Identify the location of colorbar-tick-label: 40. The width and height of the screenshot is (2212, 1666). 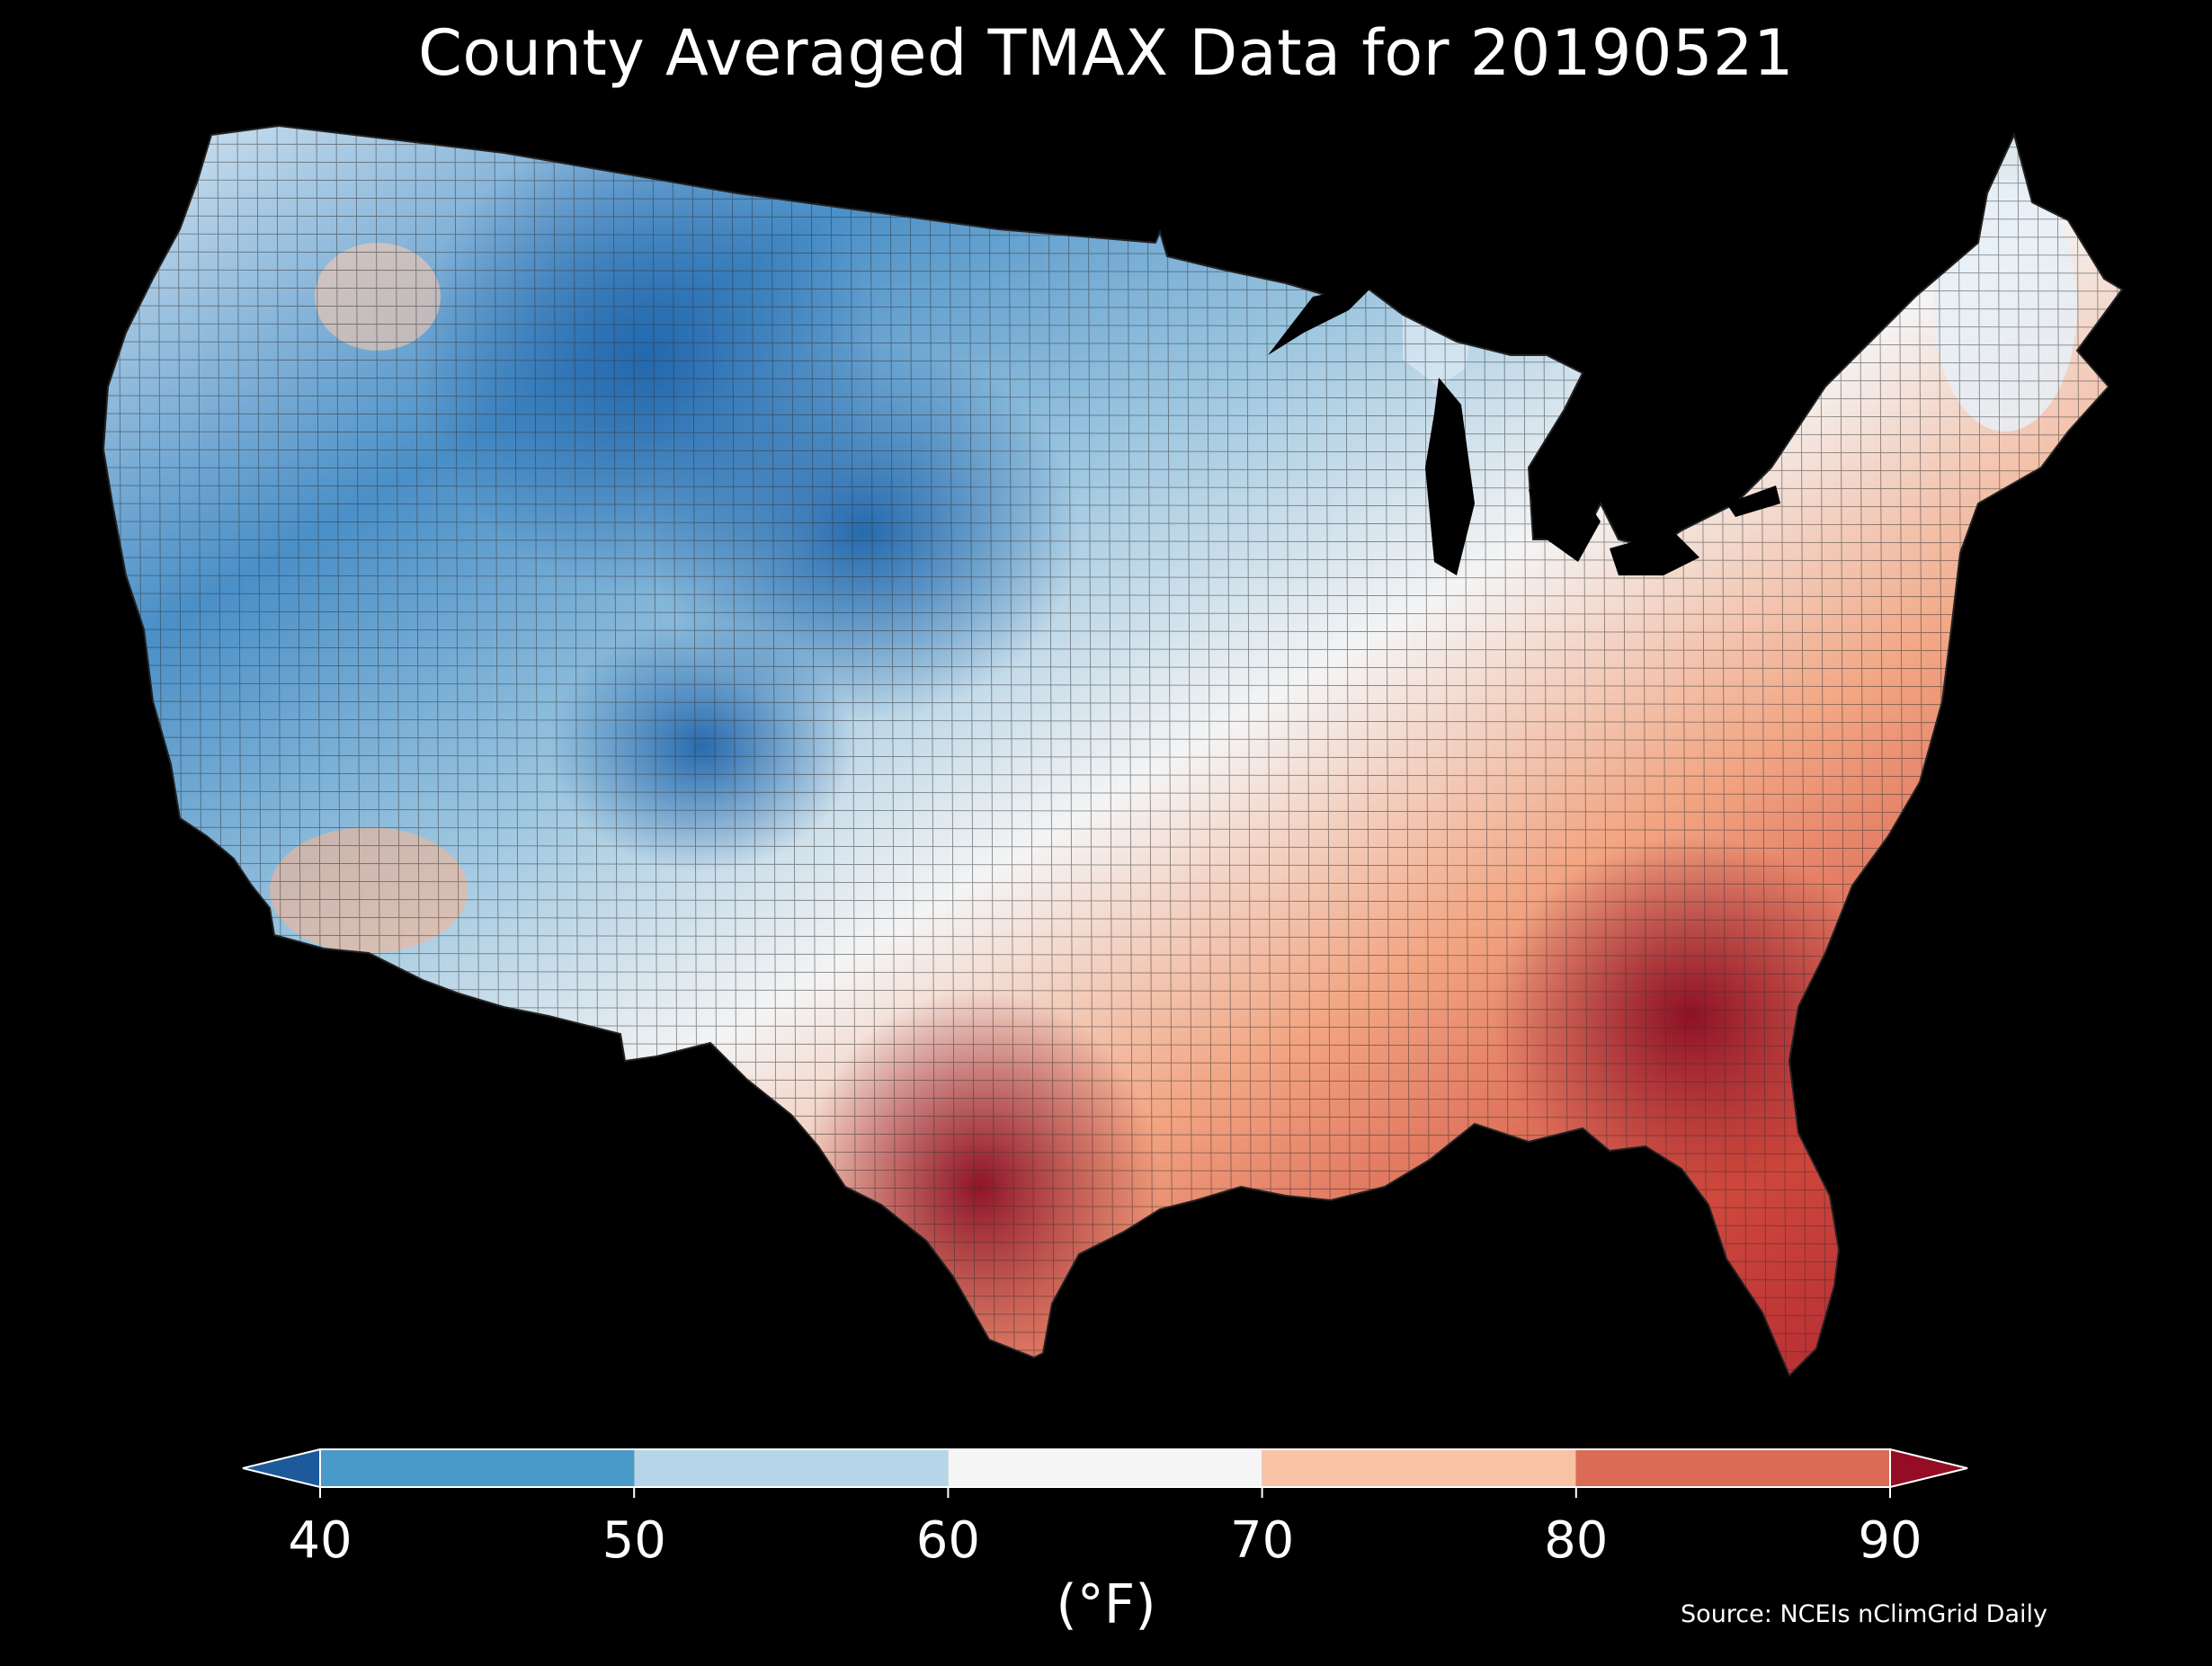
(320, 1540).